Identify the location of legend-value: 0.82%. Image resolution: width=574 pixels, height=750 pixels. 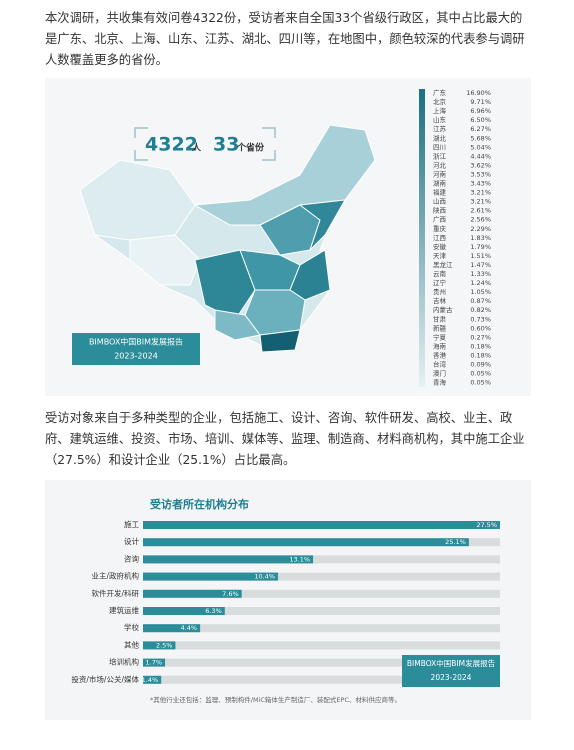
(480, 310).